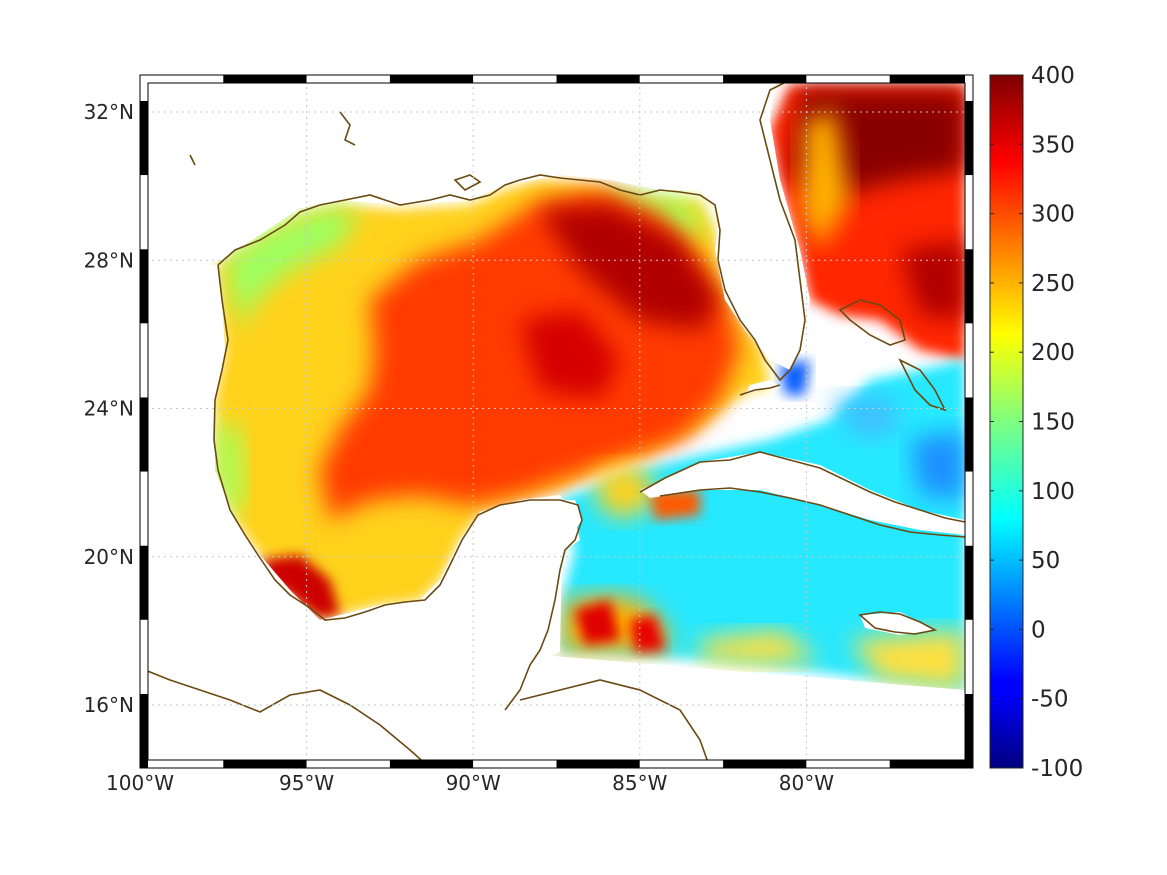  I want to click on atlantic-max-east, so click(932, 280).